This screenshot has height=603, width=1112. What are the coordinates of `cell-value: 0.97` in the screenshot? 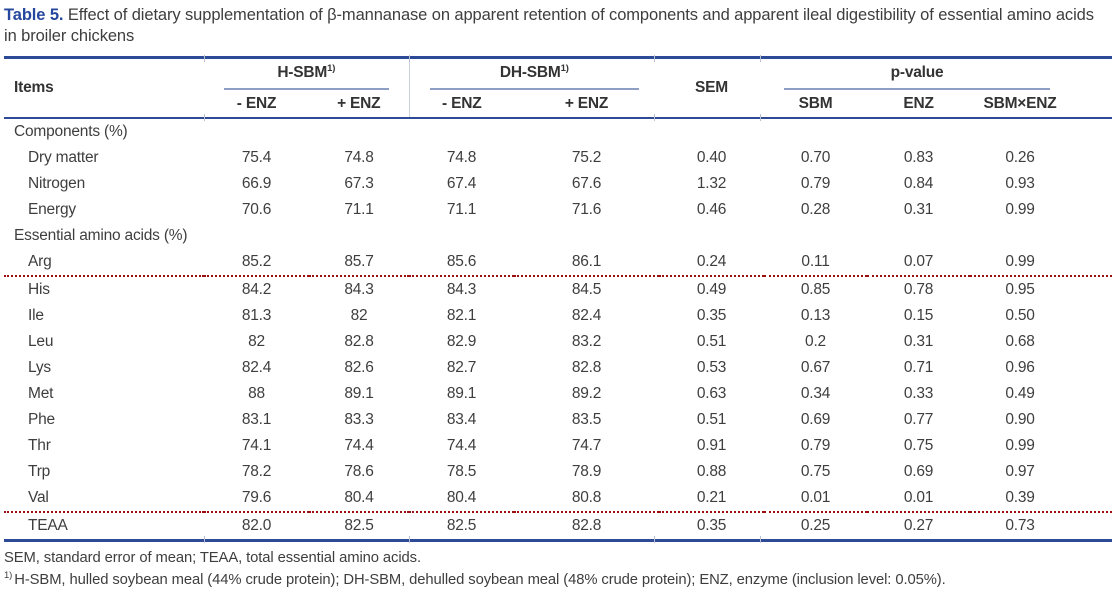 It's located at (1020, 471).